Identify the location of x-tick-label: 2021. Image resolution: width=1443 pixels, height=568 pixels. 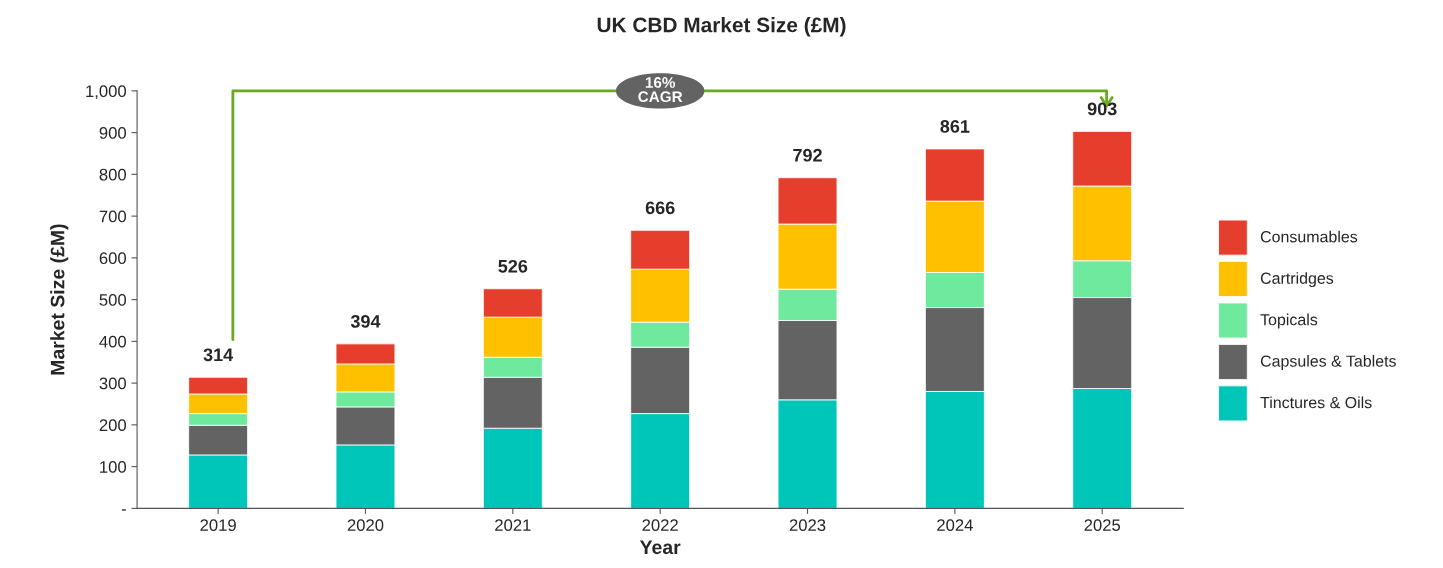
(513, 525).